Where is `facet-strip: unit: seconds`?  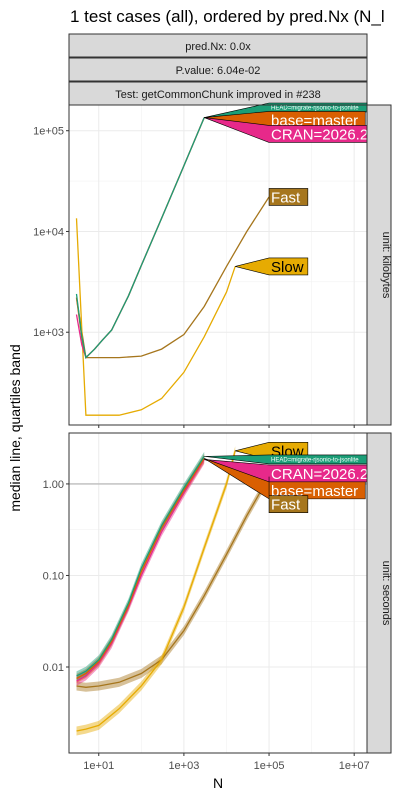
facet-strip: unit: seconds is located at coordinates (379, 593).